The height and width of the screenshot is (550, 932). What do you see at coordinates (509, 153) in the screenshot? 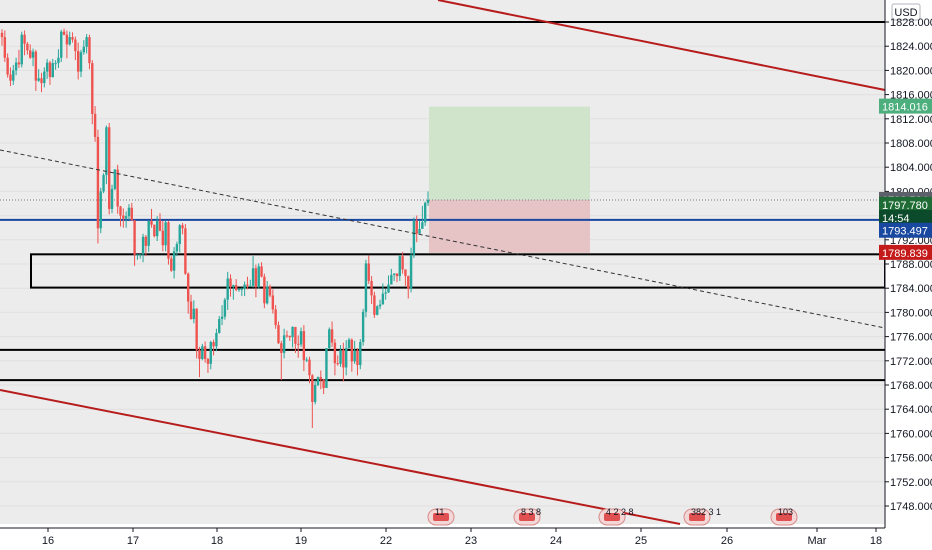
I see `take-profit-zone` at bounding box center [509, 153].